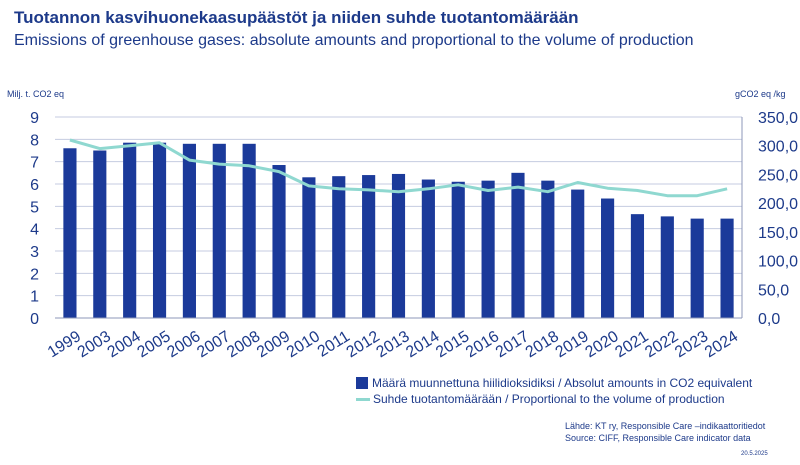 The height and width of the screenshot is (465, 800). What do you see at coordinates (363, 399) in the screenshot?
I see `legend-line-swatch` at bounding box center [363, 399].